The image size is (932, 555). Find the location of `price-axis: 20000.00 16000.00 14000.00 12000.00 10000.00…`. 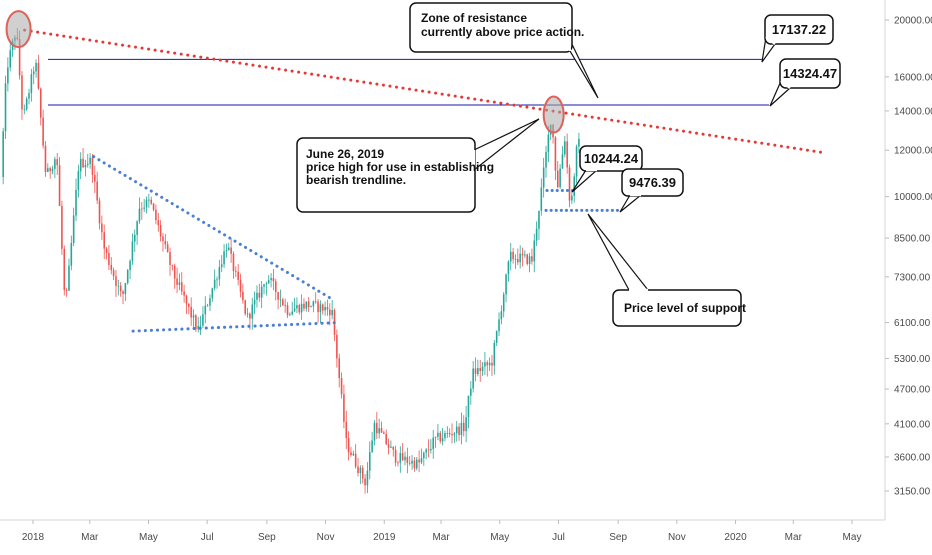

price-axis: 20000.00 16000.00 14000.00 12000.00 10000.00… is located at coordinates (908, 257).